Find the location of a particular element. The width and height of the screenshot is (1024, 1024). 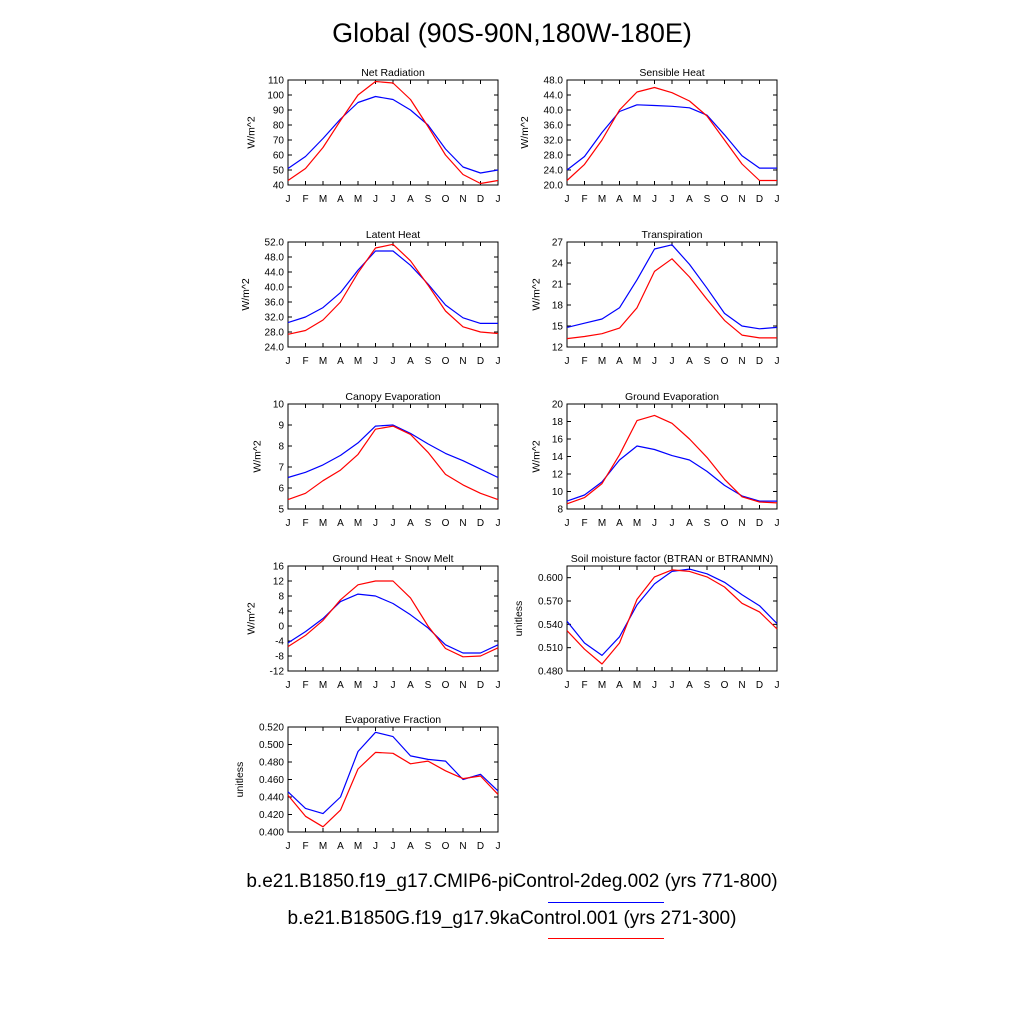

y-tick-label: 70 is located at coordinates (279, 141).